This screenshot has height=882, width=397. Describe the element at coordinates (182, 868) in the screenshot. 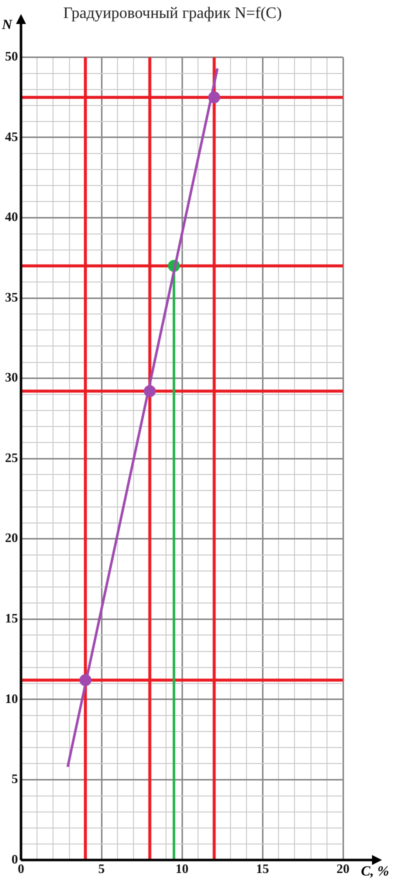

I see `x-tick-label: 10` at that location.